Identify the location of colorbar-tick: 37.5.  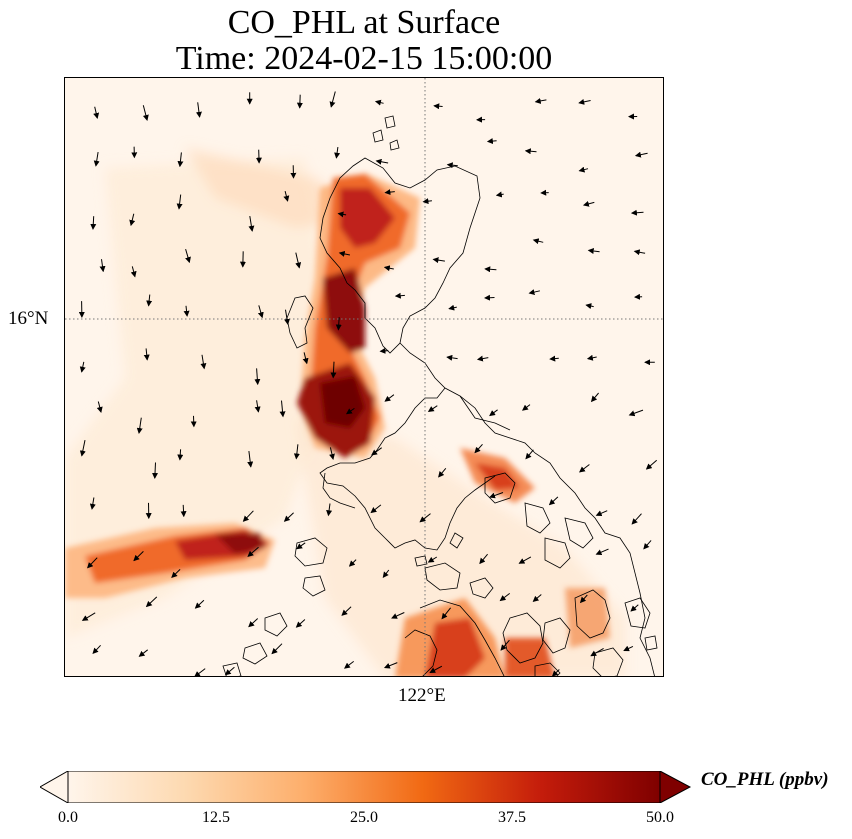
(512, 817).